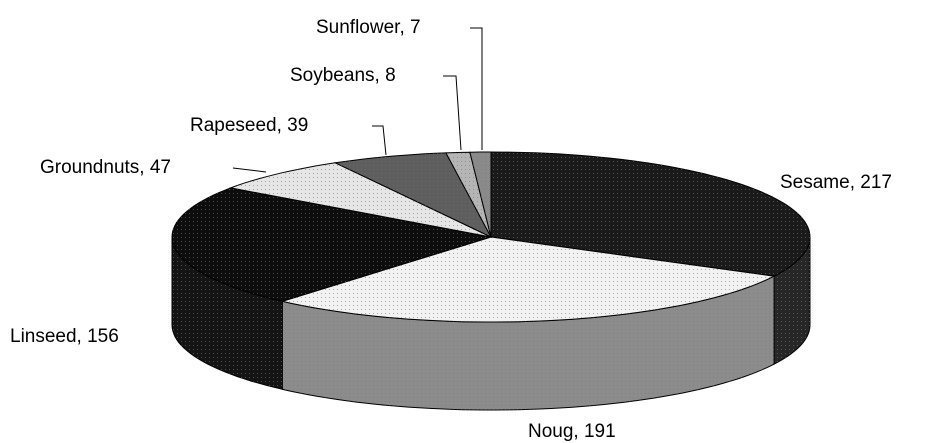  What do you see at coordinates (105, 167) in the screenshot?
I see `slice-label: Groundnuts, 47` at bounding box center [105, 167].